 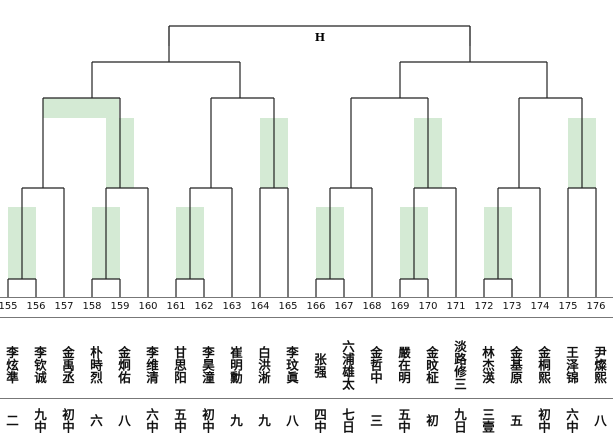 I want to click on divider-top, so click(x=306, y=297).